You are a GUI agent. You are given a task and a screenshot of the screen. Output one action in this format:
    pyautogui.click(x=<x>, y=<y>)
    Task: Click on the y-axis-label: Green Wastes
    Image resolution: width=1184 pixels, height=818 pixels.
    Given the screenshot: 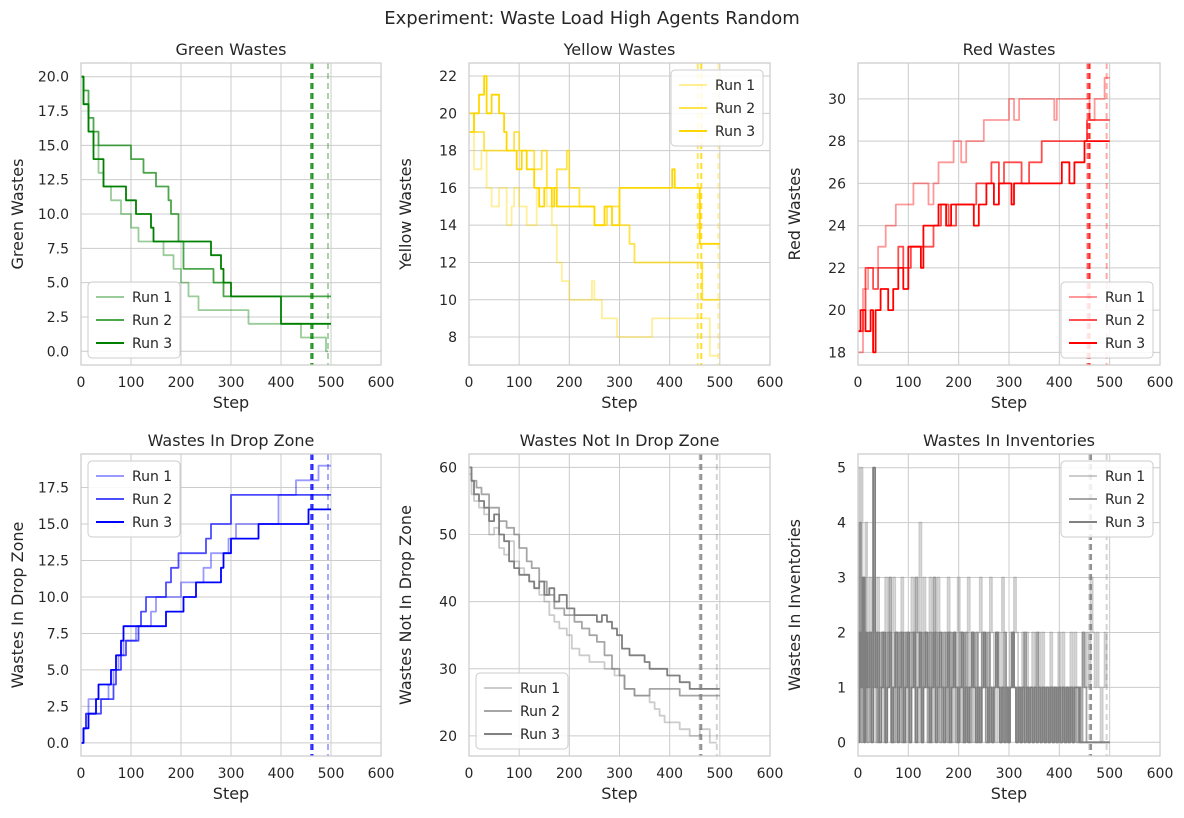 What is the action you would take?
    pyautogui.click(x=17, y=214)
    